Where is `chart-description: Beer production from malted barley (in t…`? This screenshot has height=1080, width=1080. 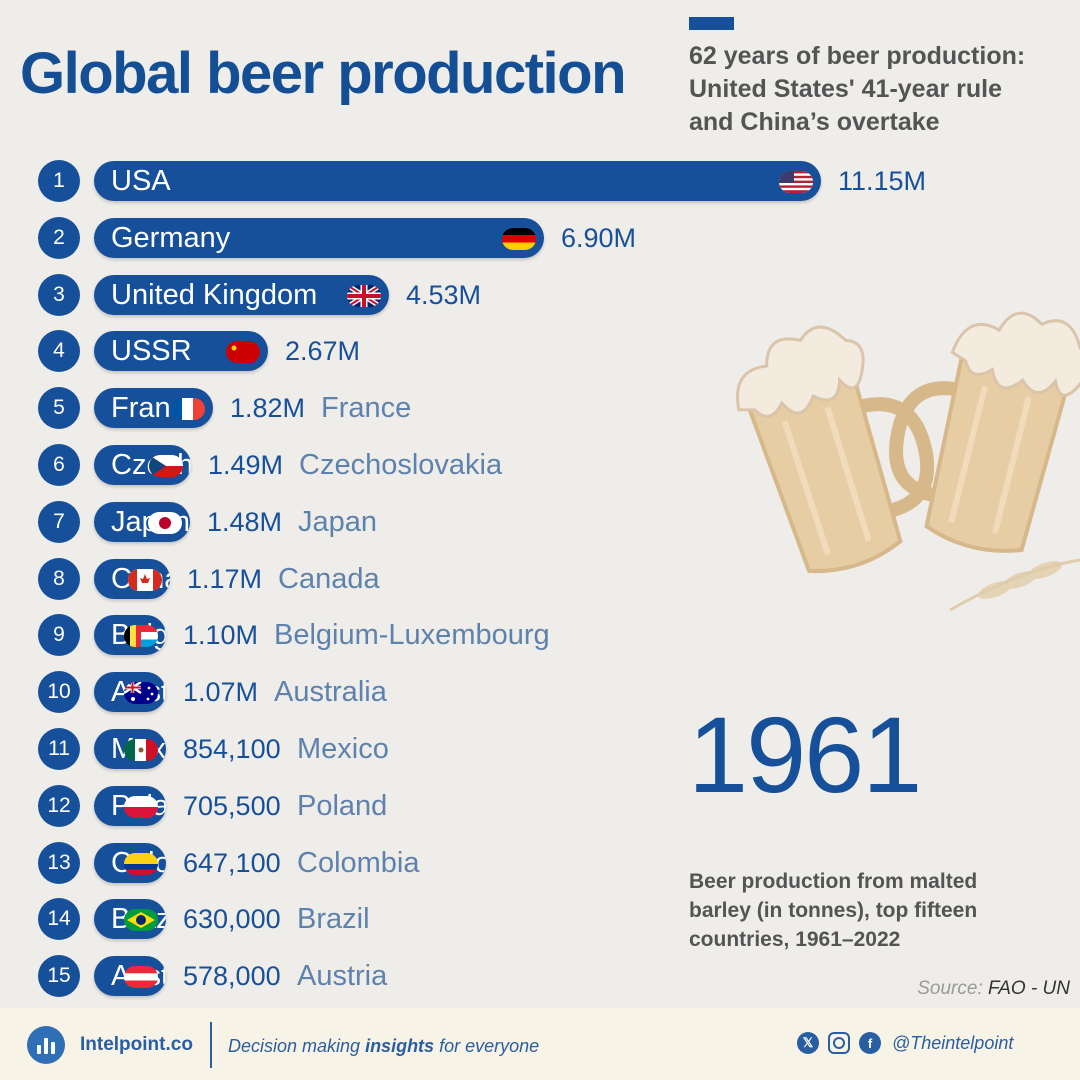 chart-description: Beer production from malted barley (in t… is located at coordinates (859, 910).